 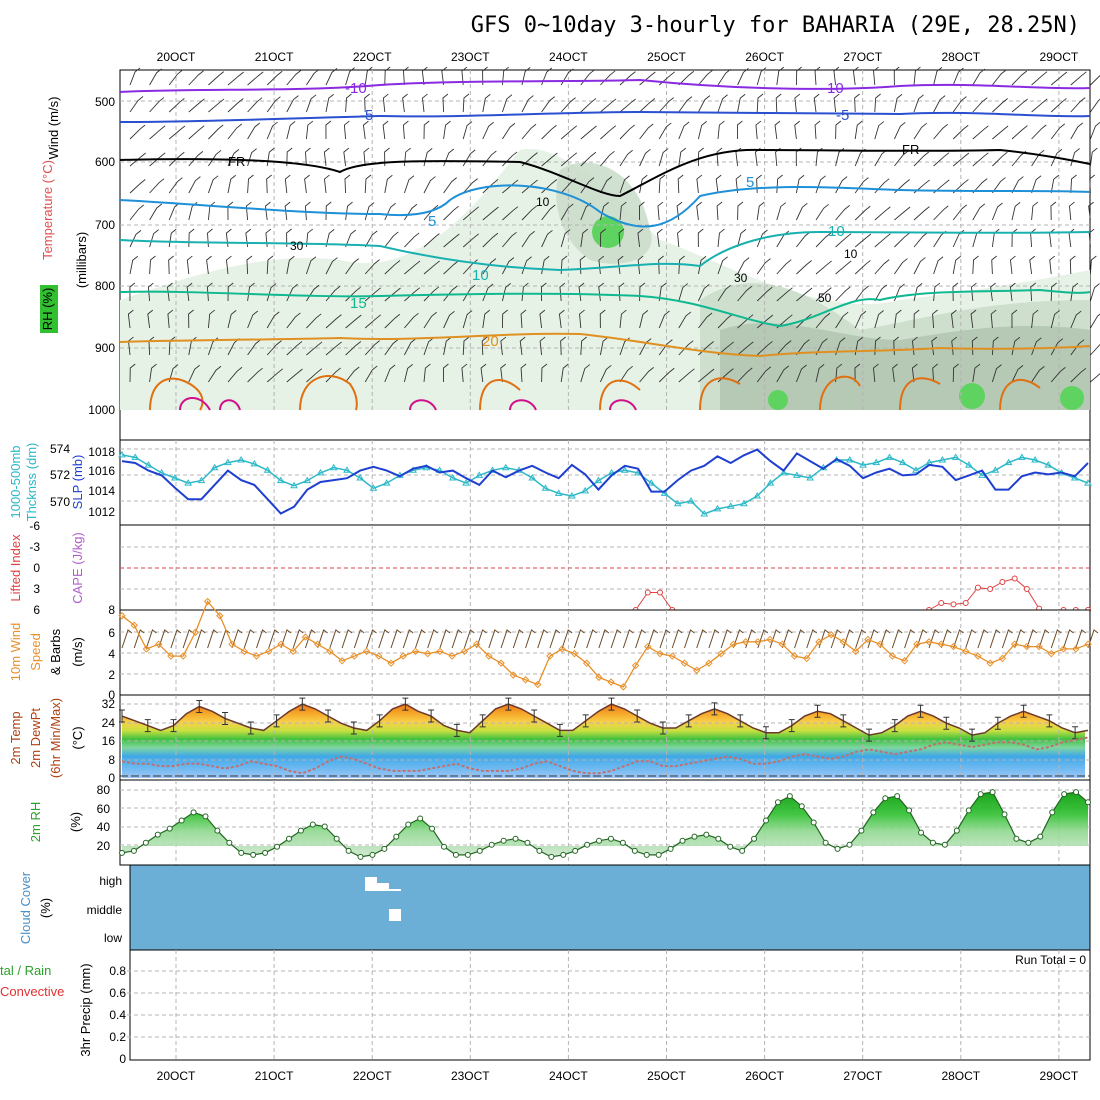 I want to click on ylabel-precip-total: tal / Rain, so click(x=25, y=970).